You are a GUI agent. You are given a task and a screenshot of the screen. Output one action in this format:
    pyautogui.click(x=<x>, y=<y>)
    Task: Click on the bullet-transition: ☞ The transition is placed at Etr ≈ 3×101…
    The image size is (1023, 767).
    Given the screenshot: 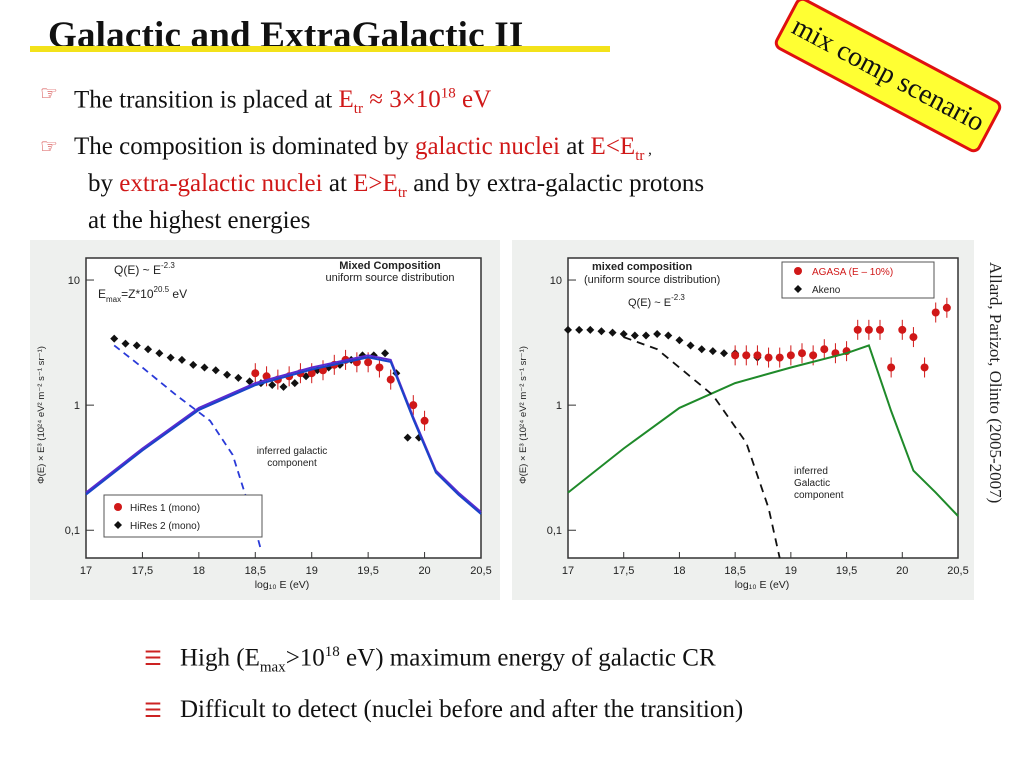 What is the action you would take?
    pyautogui.click(x=265, y=101)
    